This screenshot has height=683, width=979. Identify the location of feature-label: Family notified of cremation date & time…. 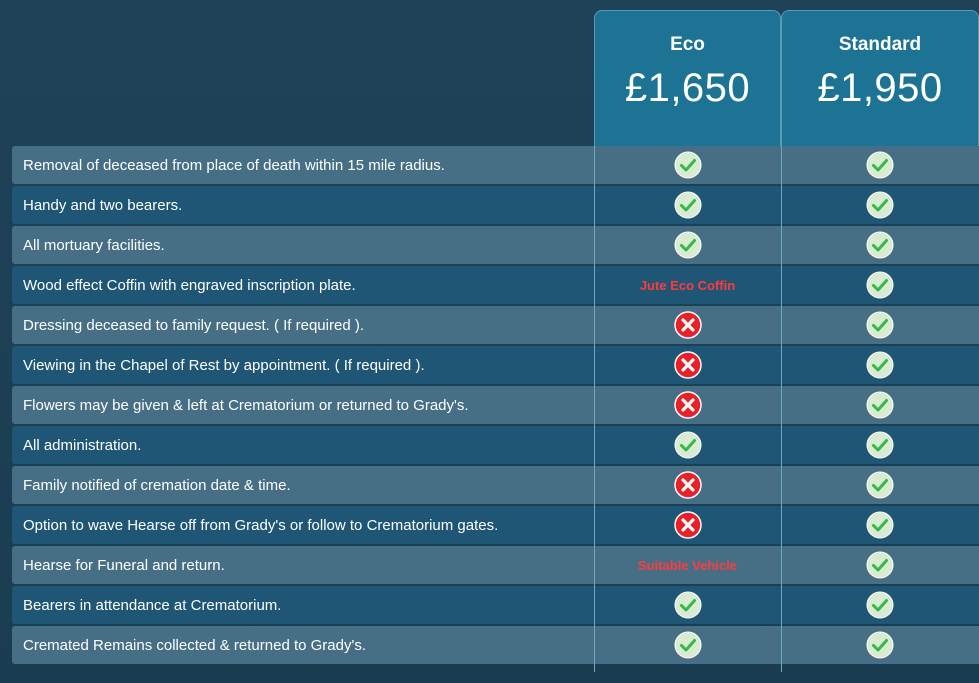
(157, 485).